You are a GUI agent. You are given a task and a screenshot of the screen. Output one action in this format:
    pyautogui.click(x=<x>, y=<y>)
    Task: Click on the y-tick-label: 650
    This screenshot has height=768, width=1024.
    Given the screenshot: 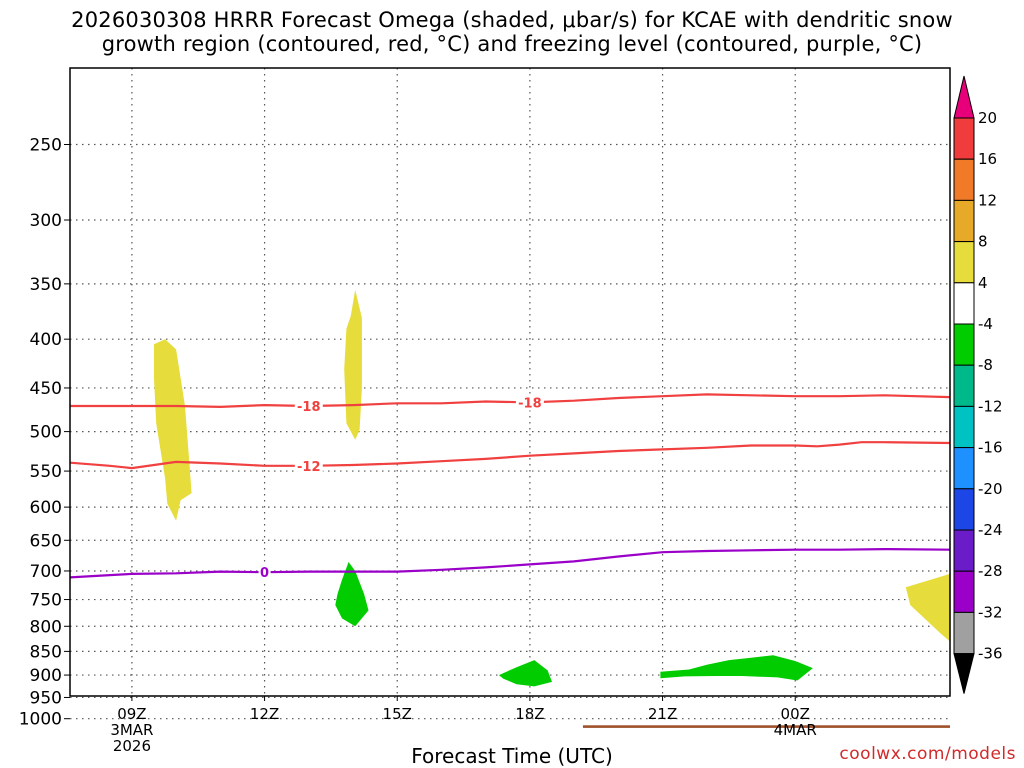 What is the action you would take?
    pyautogui.click(x=46, y=541)
    